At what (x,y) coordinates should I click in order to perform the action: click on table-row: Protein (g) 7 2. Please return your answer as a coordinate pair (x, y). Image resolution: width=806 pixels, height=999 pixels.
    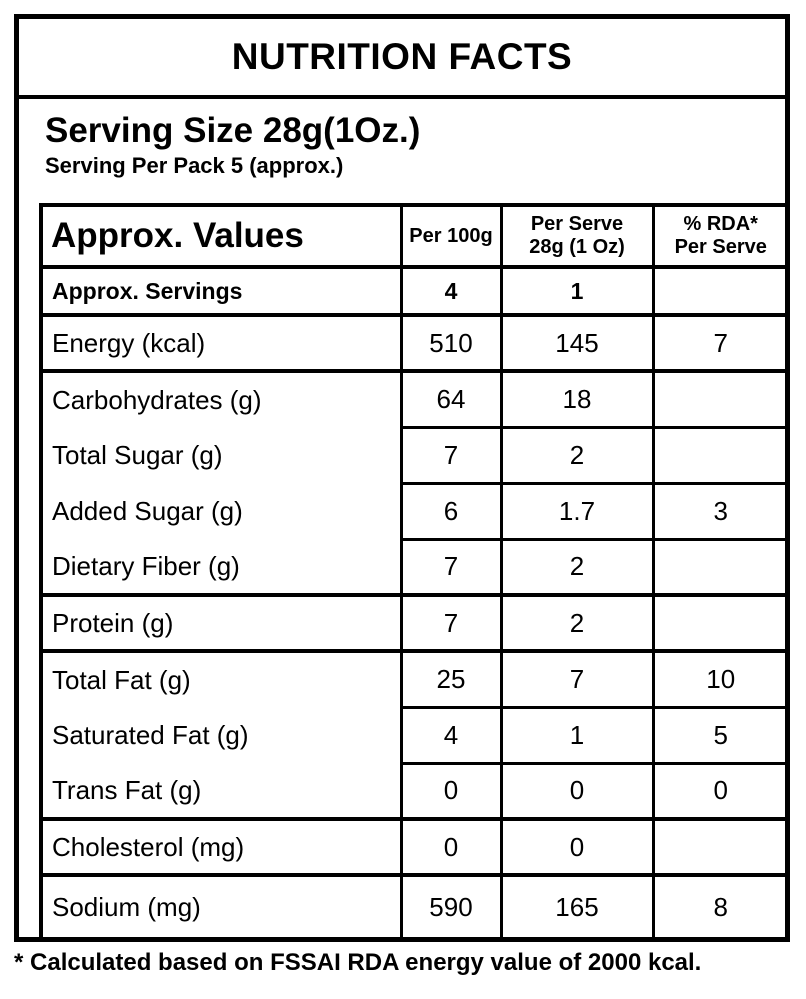
    Looking at the image, I should click on (414, 624).